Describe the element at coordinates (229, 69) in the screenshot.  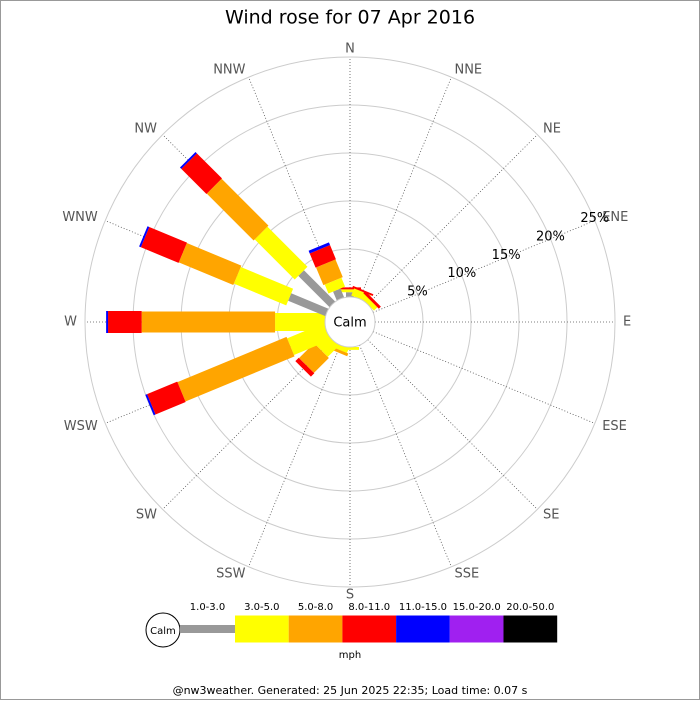
I see `direction-label: NNW` at that location.